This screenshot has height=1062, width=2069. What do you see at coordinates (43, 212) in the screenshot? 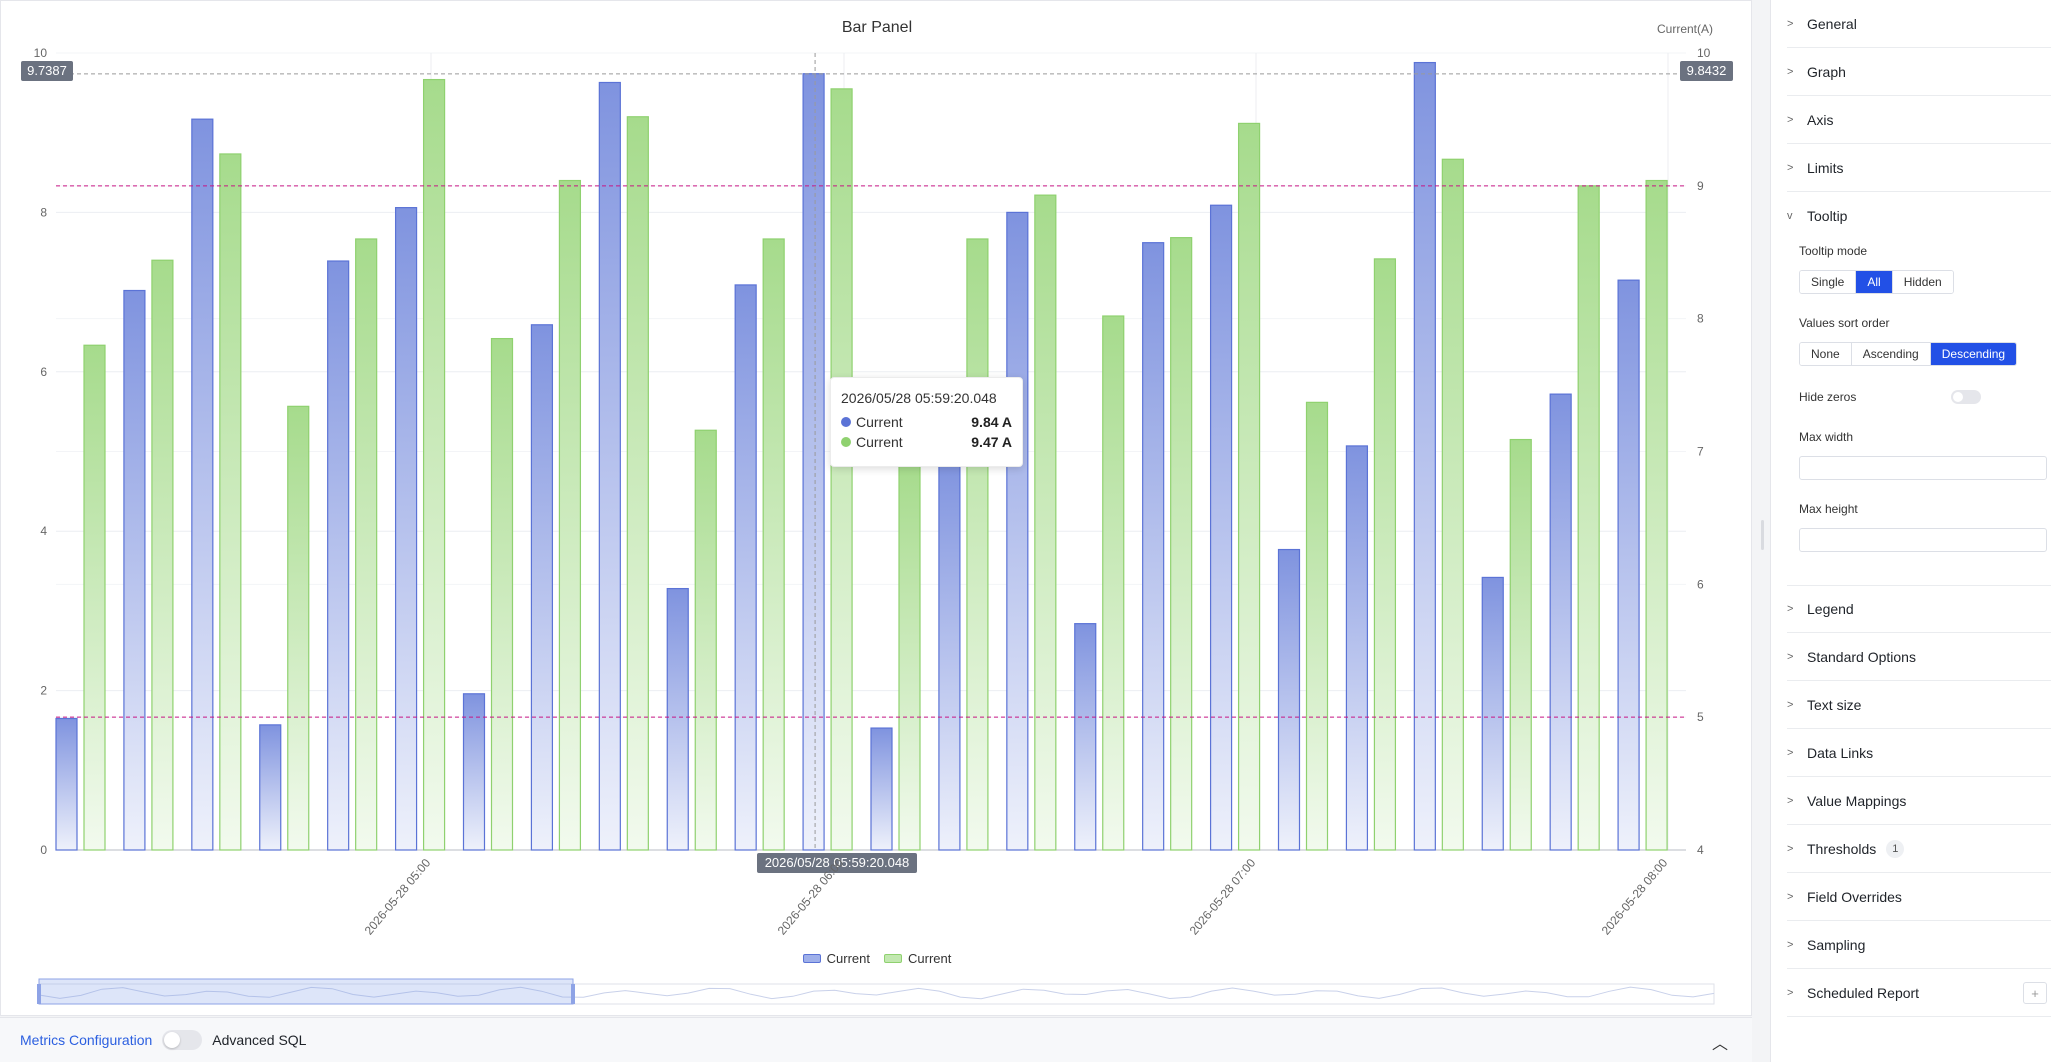
I see `y-left-tick-label: 8` at bounding box center [43, 212].